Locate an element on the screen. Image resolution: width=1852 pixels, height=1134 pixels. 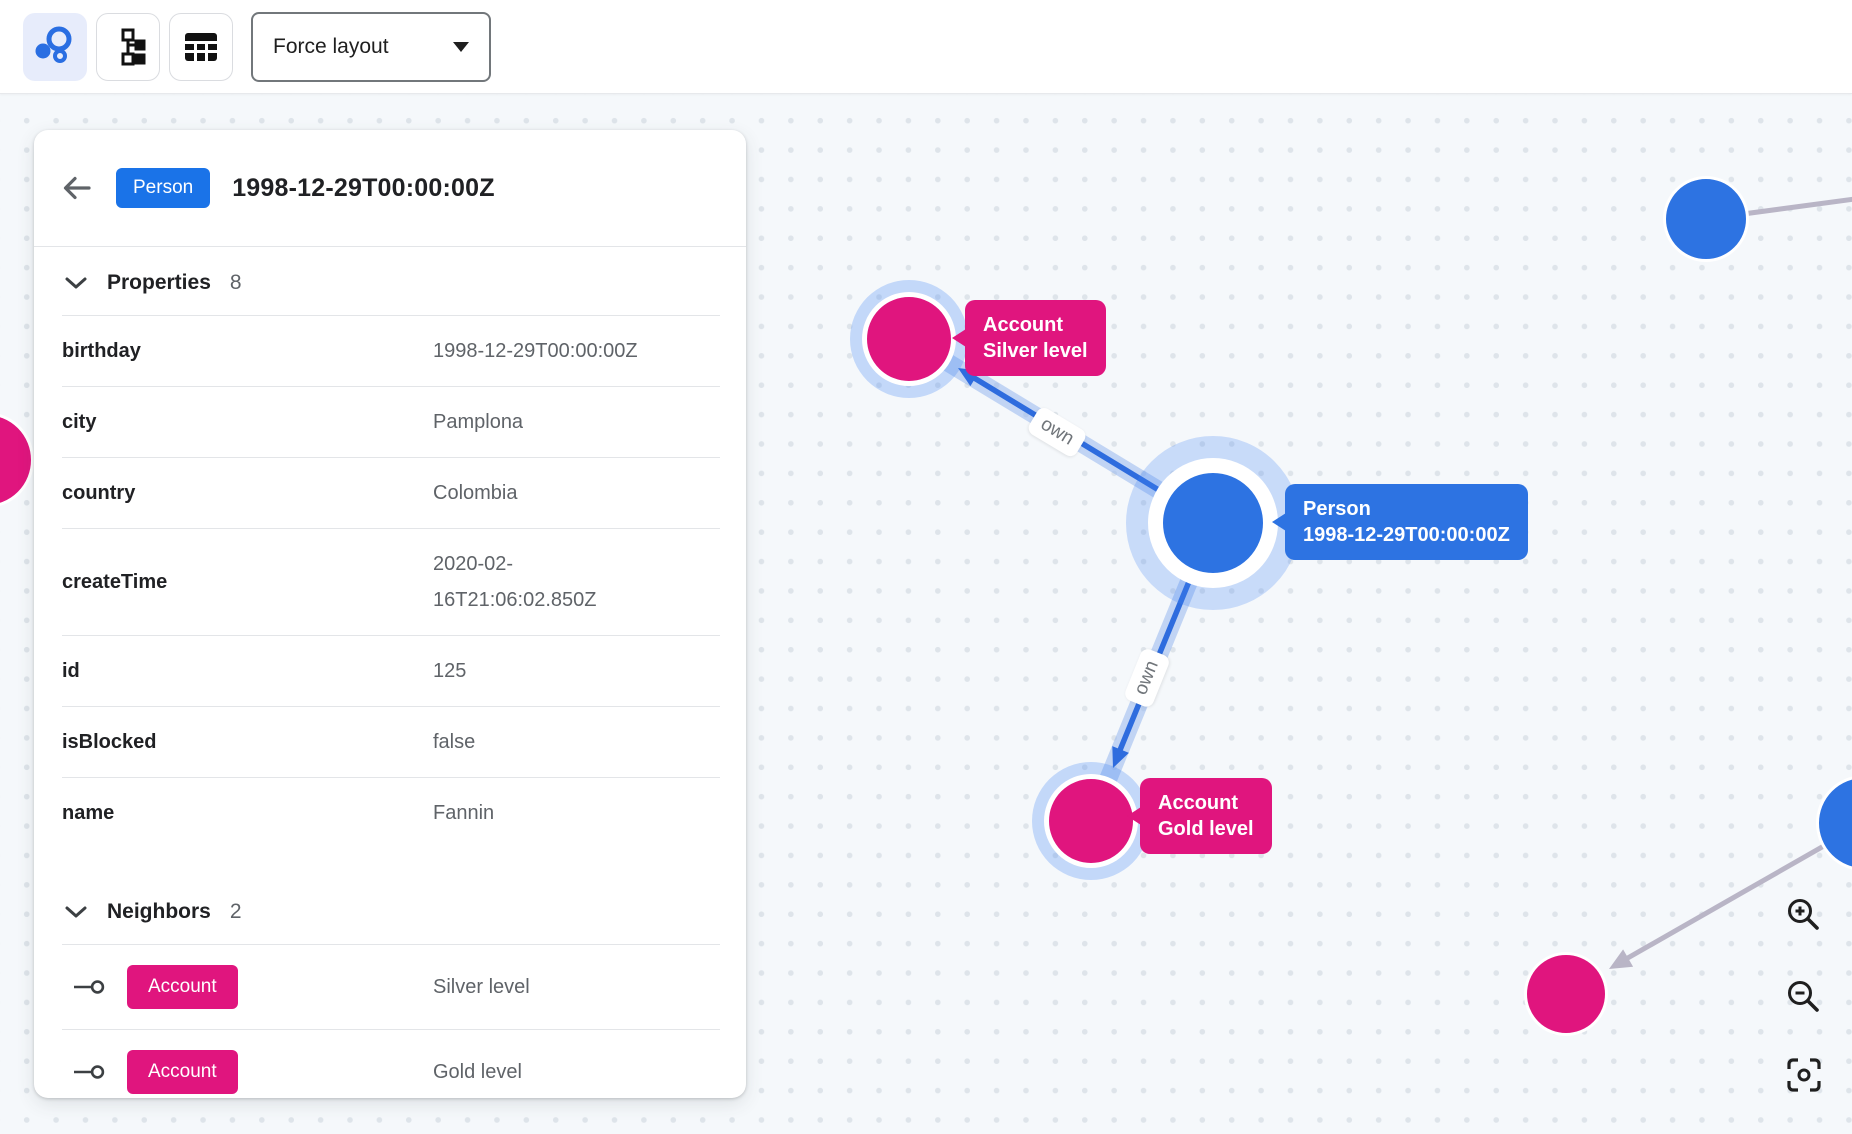
property-key: id is located at coordinates (71, 671).